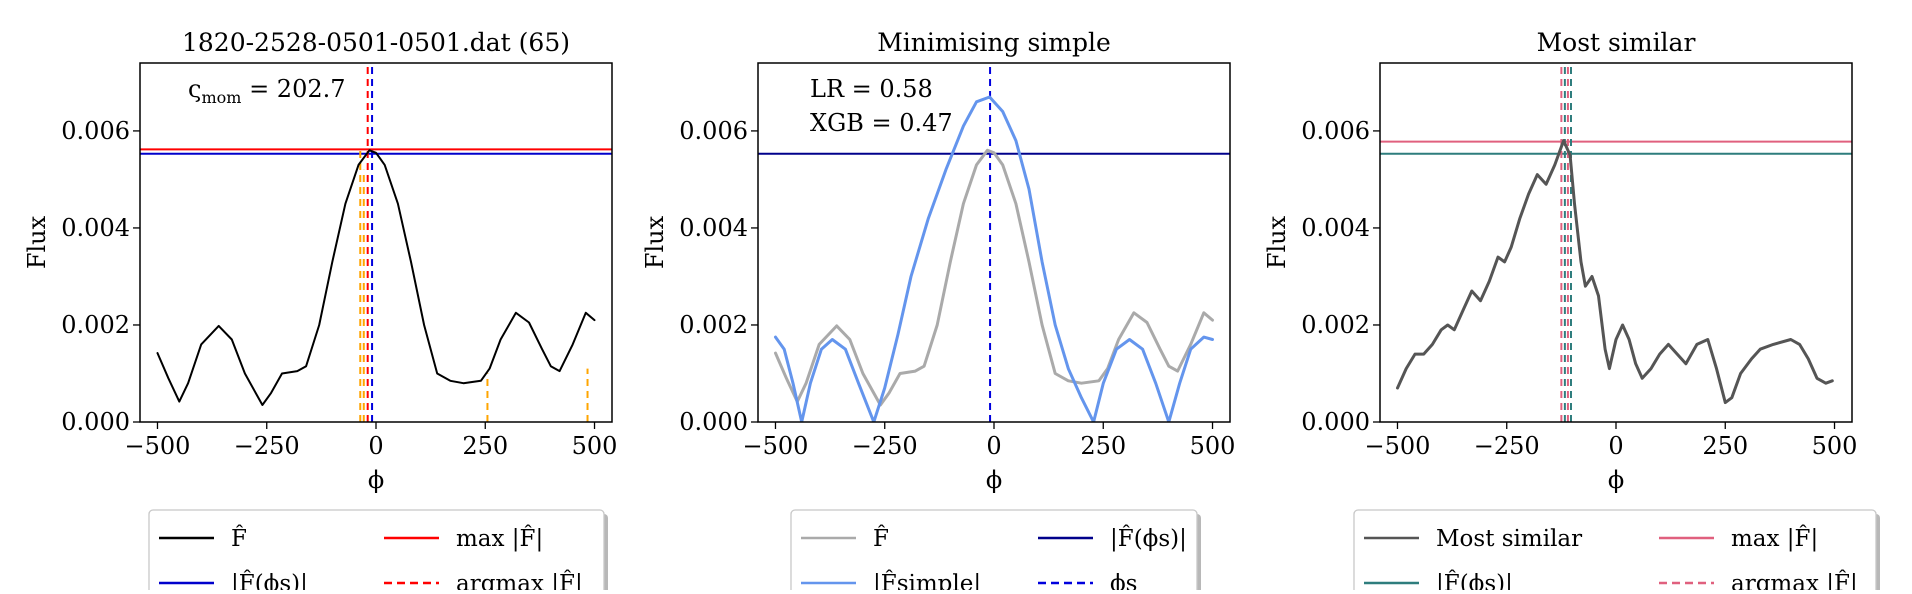 This screenshot has height=594, width=1912. I want to click on legend: F̂ max |F̂| |F̂(ϕs)| argmax |F̂|, so click(378, 551).